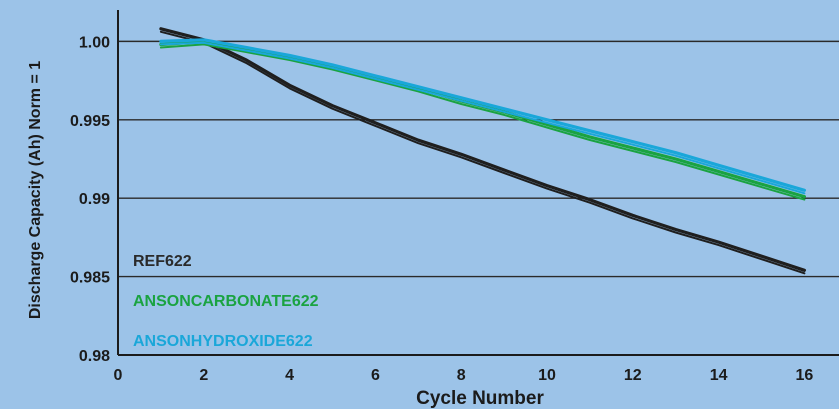 The width and height of the screenshot is (839, 409). What do you see at coordinates (633, 375) in the screenshot?
I see `x-tick-label: 12` at bounding box center [633, 375].